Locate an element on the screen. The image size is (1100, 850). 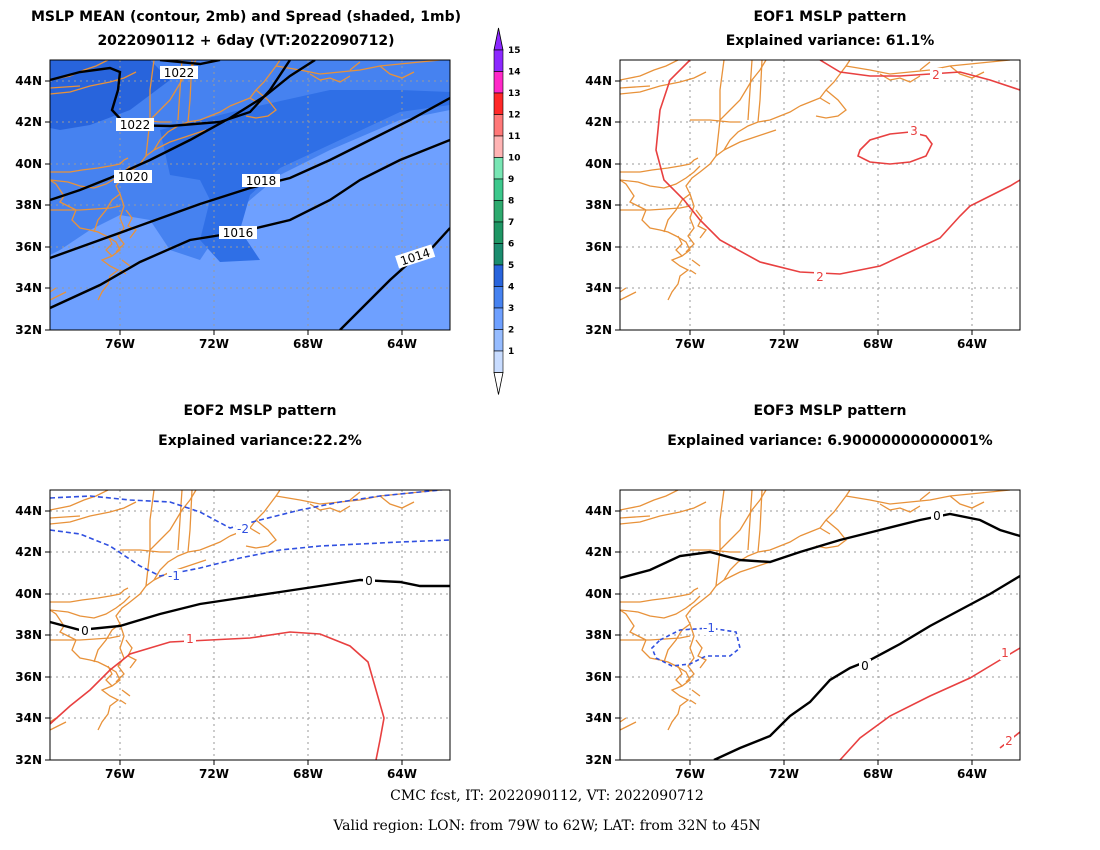
colorbar-label: 7 is located at coordinates (511, 223).